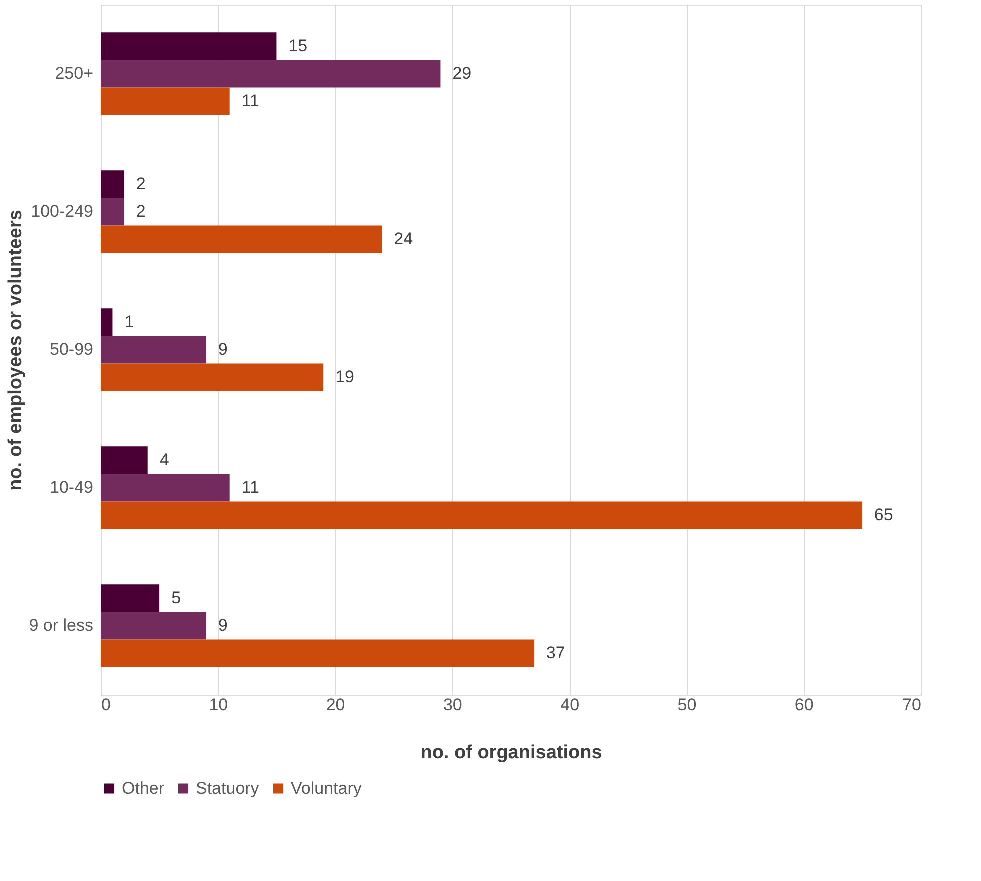 Image resolution: width=981 pixels, height=881 pixels. Describe the element at coordinates (228, 788) in the screenshot. I see `legend-label: Statuory` at that location.